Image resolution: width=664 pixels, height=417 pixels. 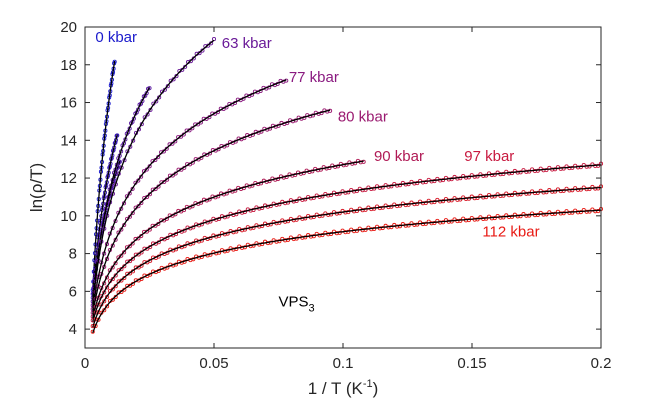 What do you see at coordinates (601, 363) in the screenshot?
I see `x-tick-label: 0.2` at bounding box center [601, 363].